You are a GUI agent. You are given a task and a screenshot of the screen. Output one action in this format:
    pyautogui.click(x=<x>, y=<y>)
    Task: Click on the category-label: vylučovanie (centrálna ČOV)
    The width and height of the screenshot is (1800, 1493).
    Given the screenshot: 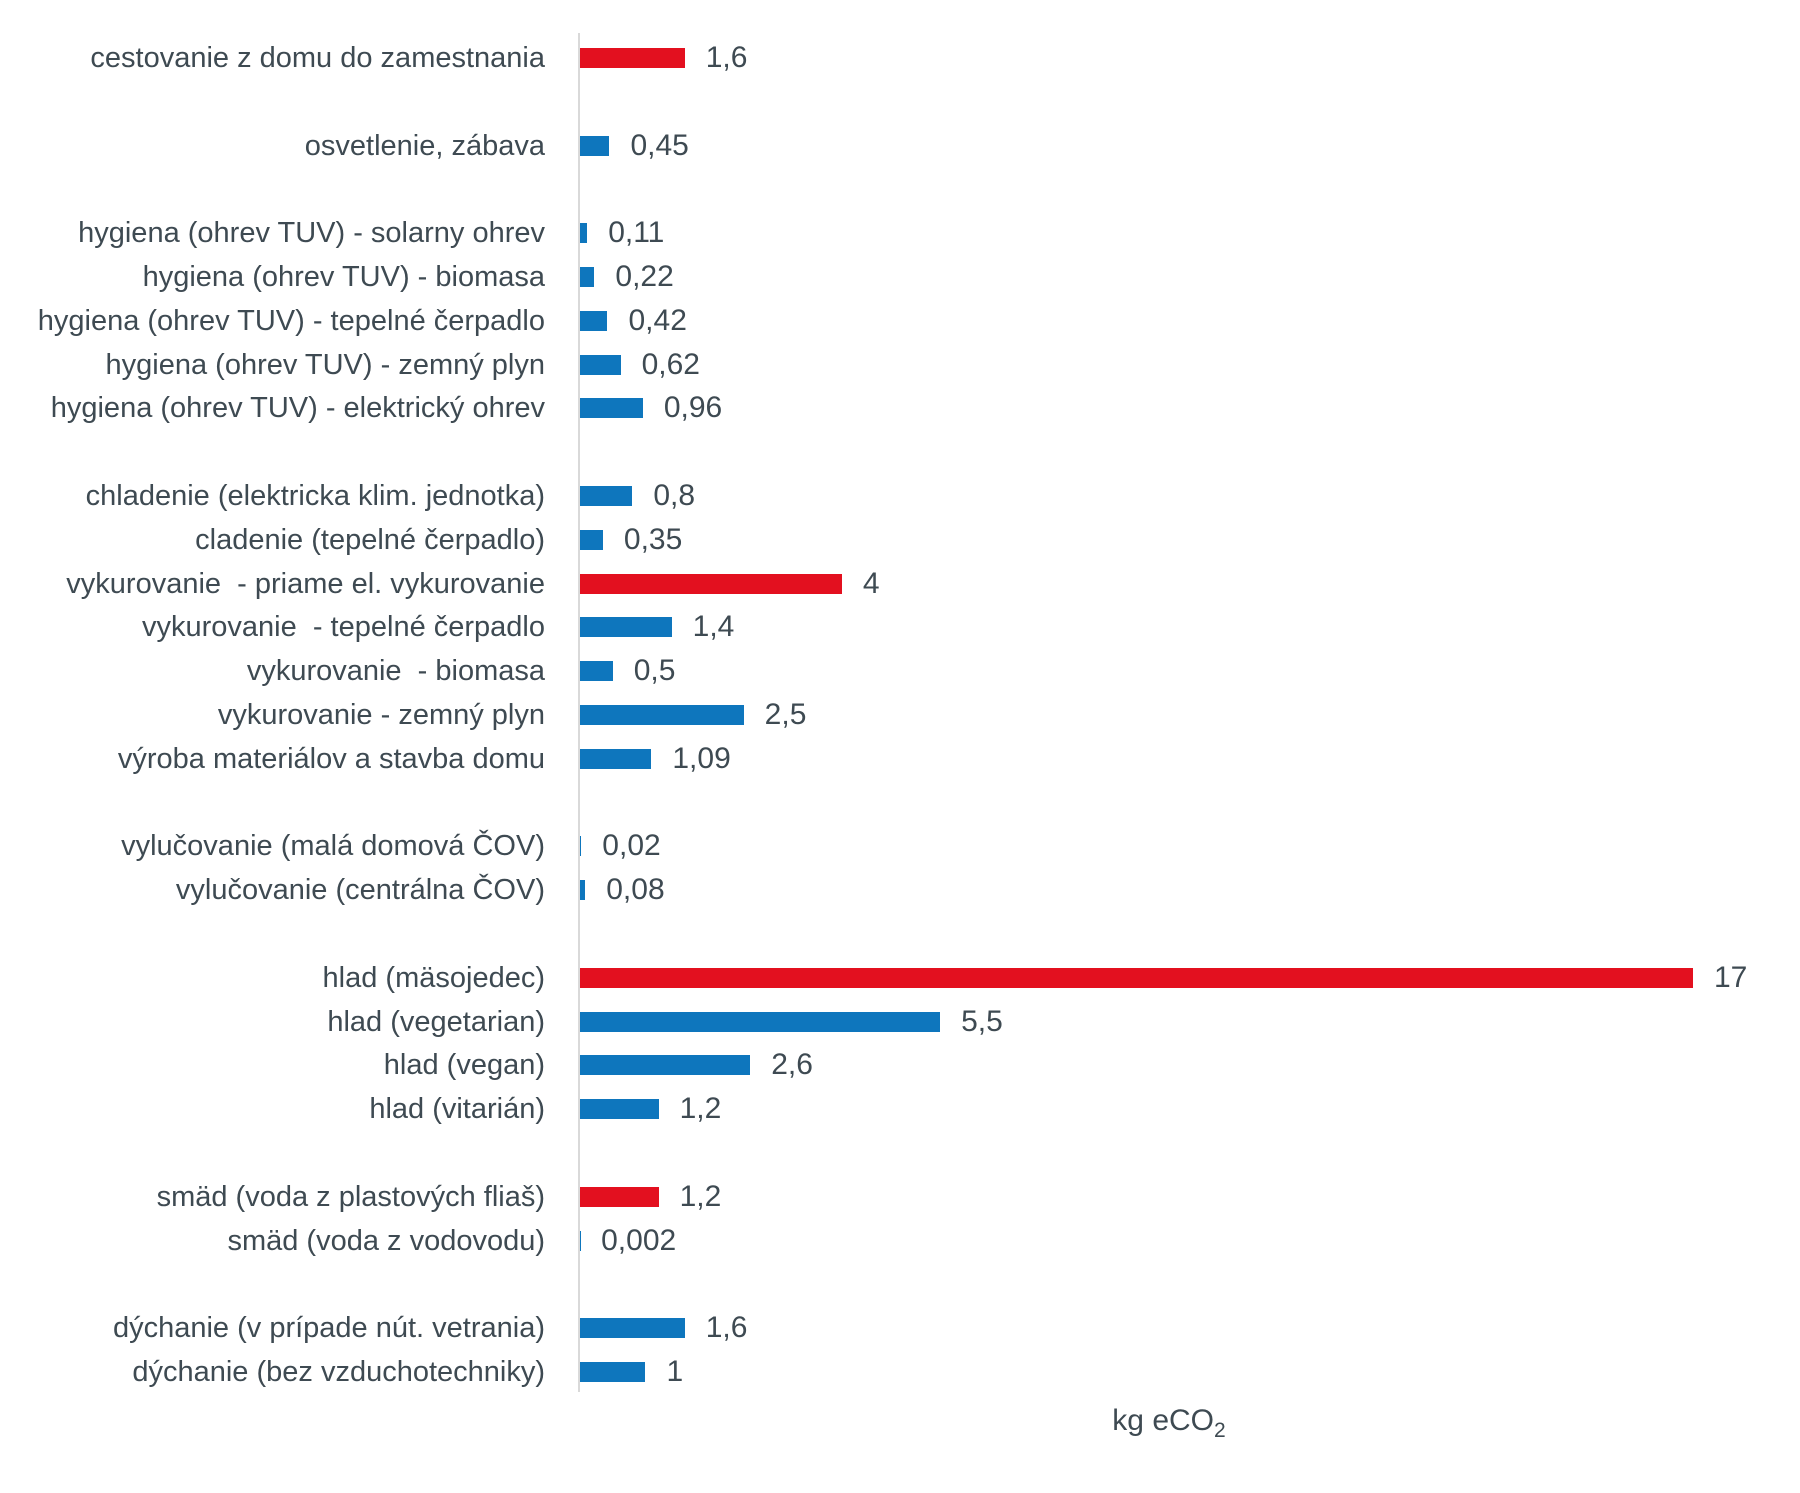 What is the action you would take?
    pyautogui.click(x=360, y=890)
    